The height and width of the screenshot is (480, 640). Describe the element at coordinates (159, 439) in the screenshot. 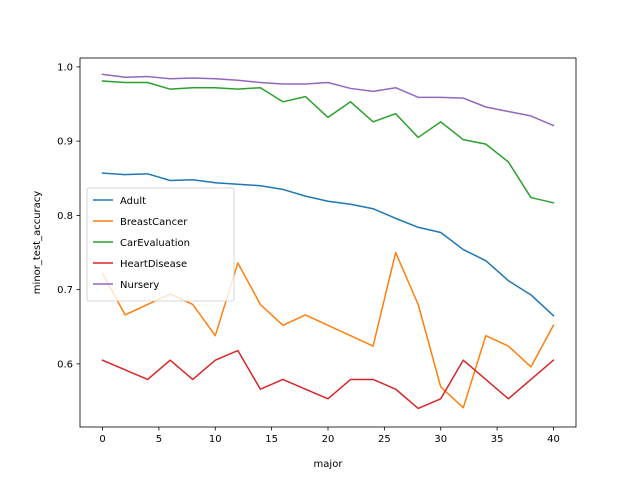

I see `x-tick-label: 5` at that location.